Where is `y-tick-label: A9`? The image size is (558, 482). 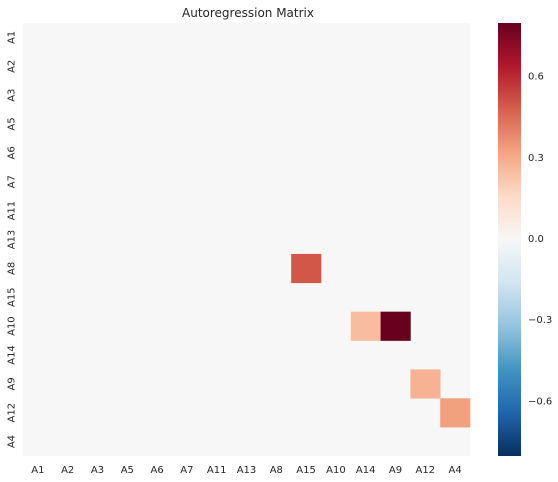
y-tick-label: A9 is located at coordinates (12, 383).